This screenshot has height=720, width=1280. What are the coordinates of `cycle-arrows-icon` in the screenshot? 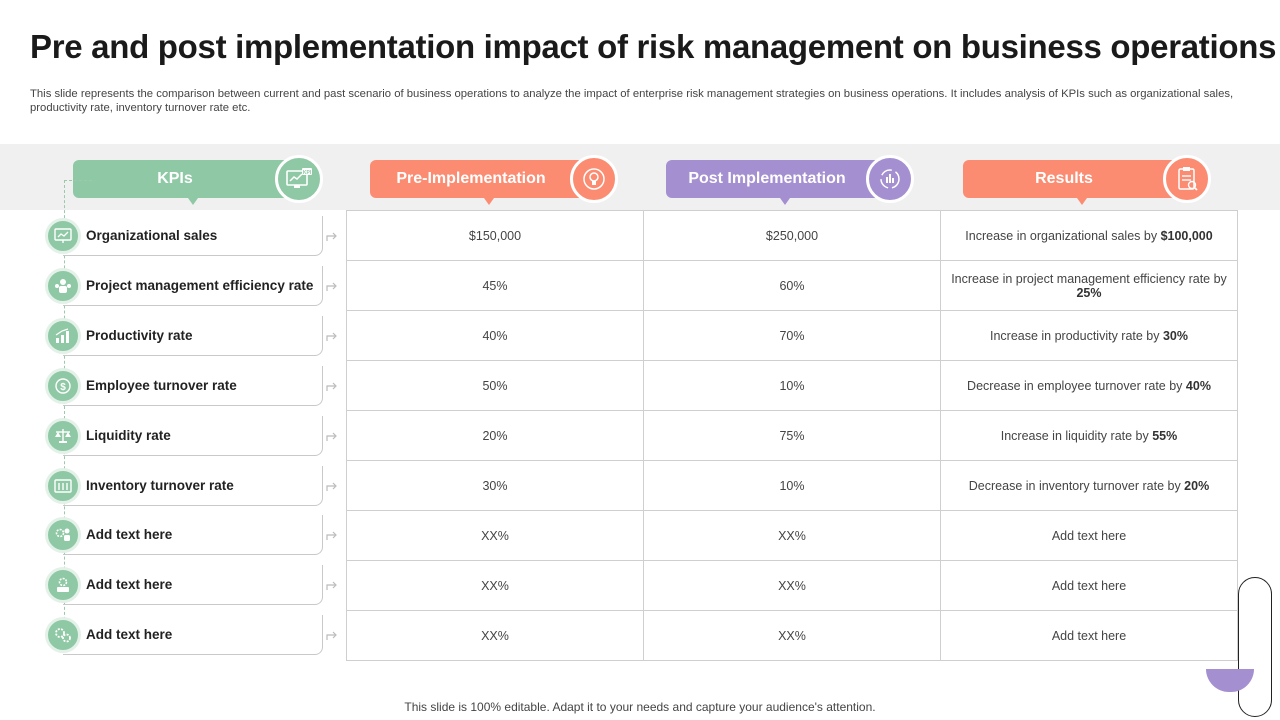 It's located at (890, 179).